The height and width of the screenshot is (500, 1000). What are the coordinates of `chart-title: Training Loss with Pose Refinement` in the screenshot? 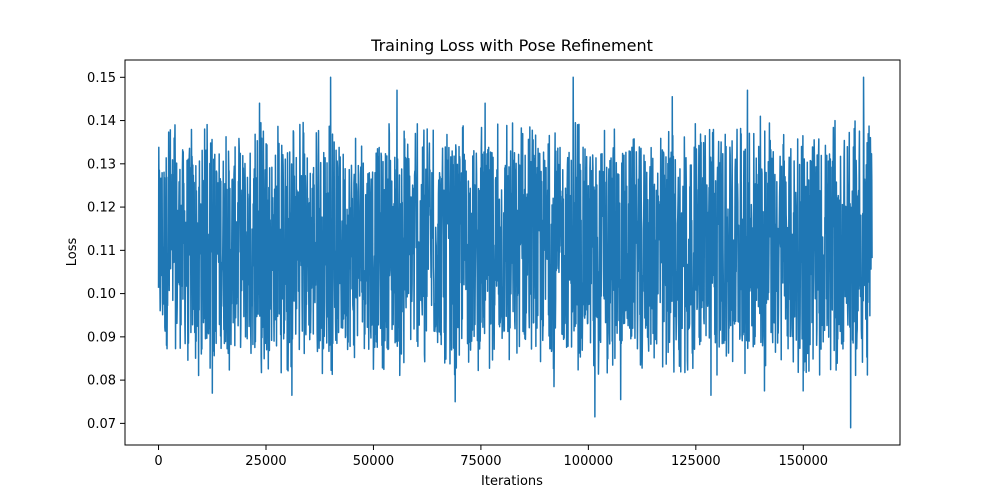 It's located at (511, 45).